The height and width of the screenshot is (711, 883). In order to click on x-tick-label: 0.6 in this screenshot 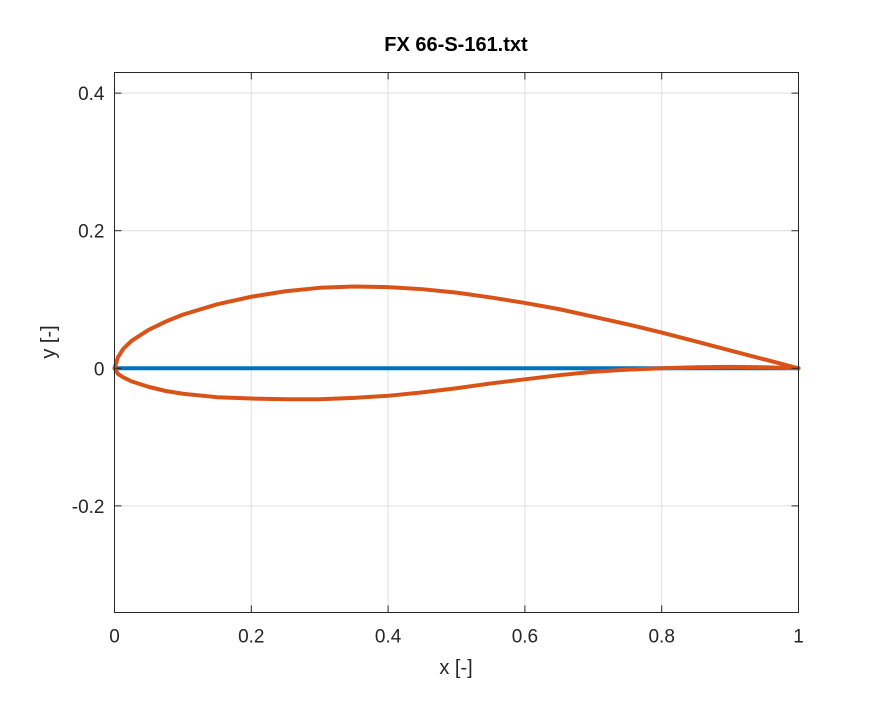, I will do `click(525, 637)`.